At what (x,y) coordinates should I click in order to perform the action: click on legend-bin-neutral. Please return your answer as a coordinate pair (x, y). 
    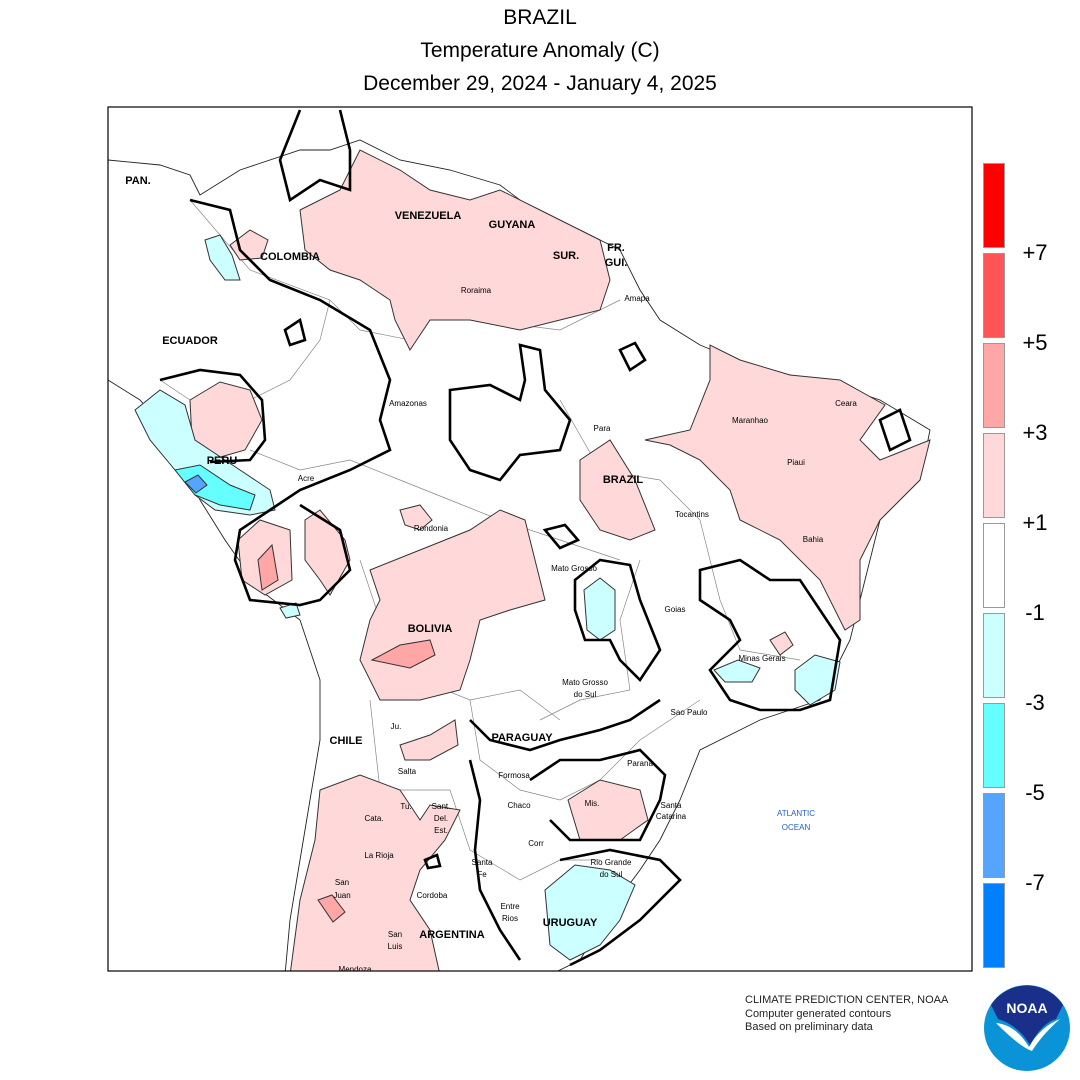
    Looking at the image, I should click on (994, 565).